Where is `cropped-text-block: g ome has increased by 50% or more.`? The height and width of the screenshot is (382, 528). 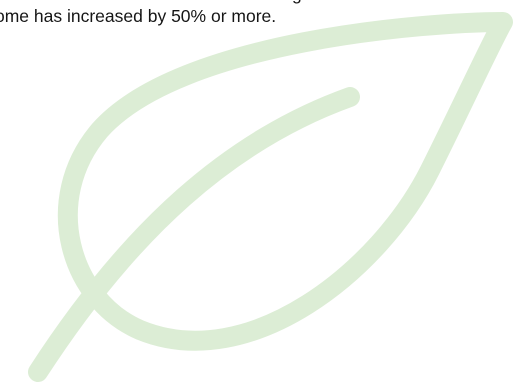 cropped-text-block: g ome has increased by 50% or more. is located at coordinates (264, 25).